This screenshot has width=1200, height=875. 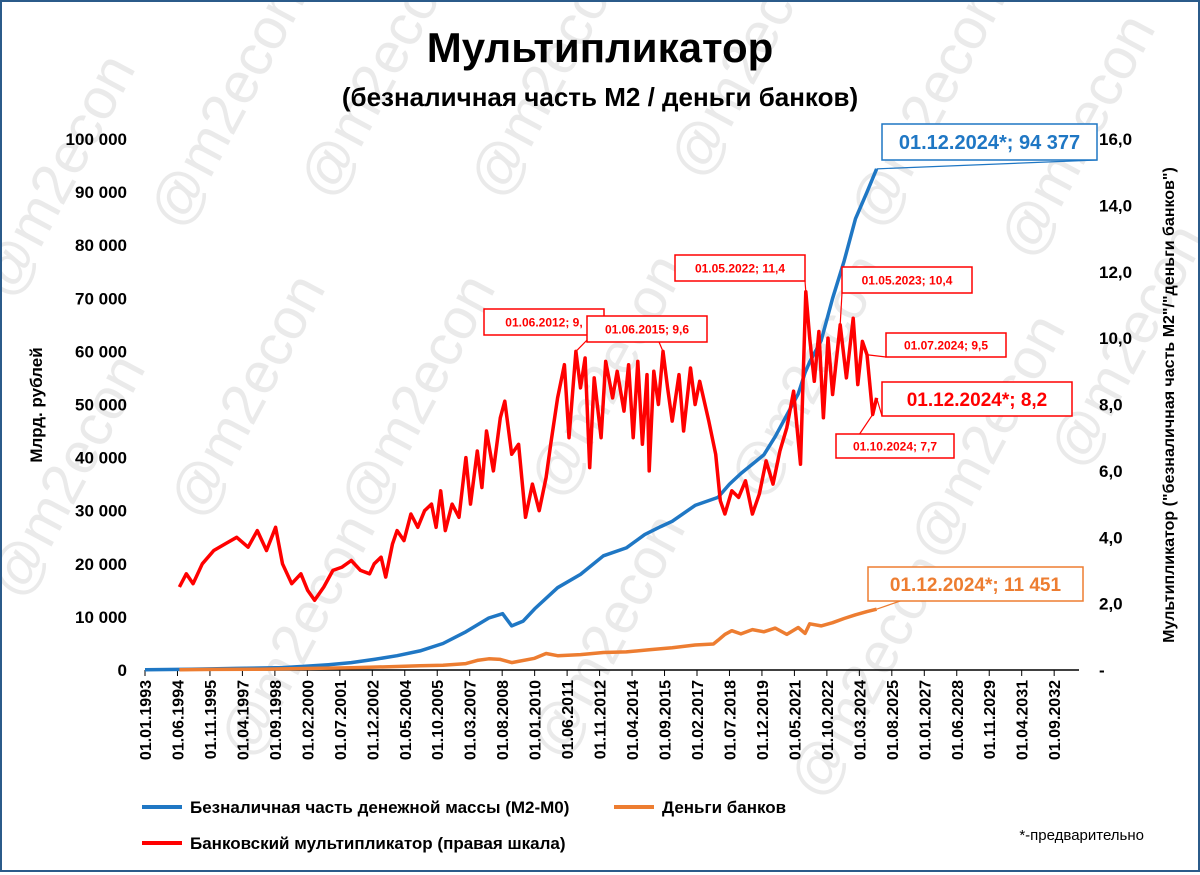 I want to click on legend-label: Деньги банков, so click(x=724, y=807).